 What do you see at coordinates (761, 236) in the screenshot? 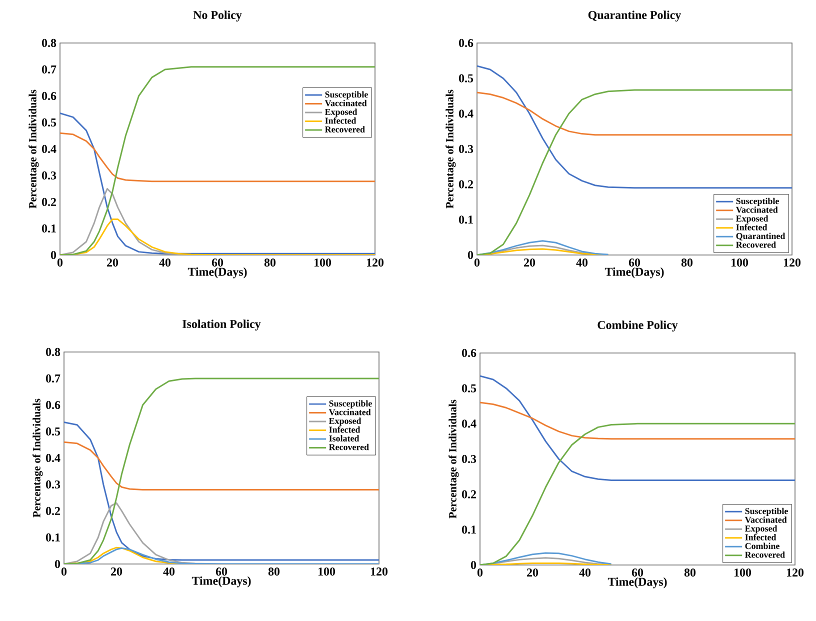
I see `legend-label: Quarantined` at bounding box center [761, 236].